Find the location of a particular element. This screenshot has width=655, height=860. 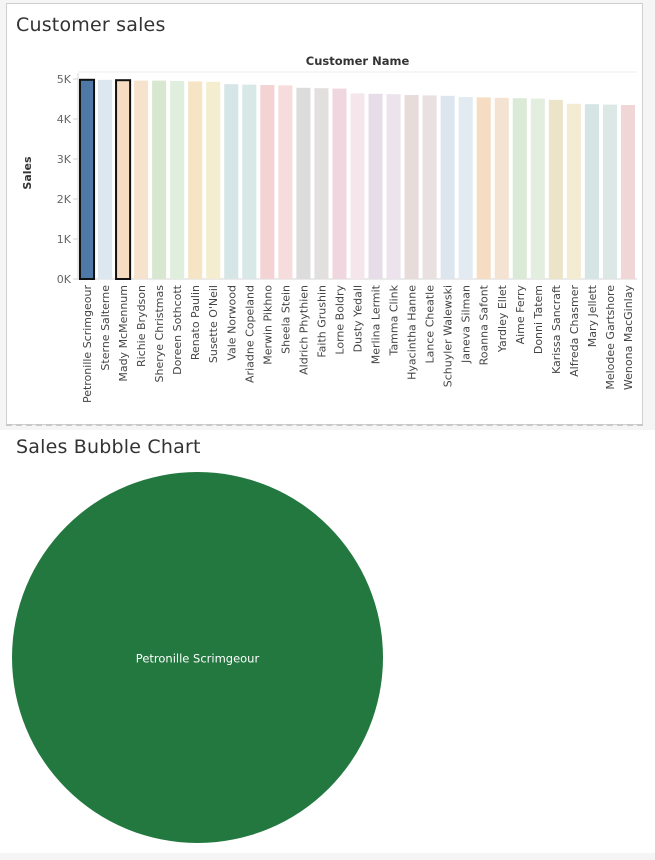

sheet-divider is located at coordinates (324, 425).